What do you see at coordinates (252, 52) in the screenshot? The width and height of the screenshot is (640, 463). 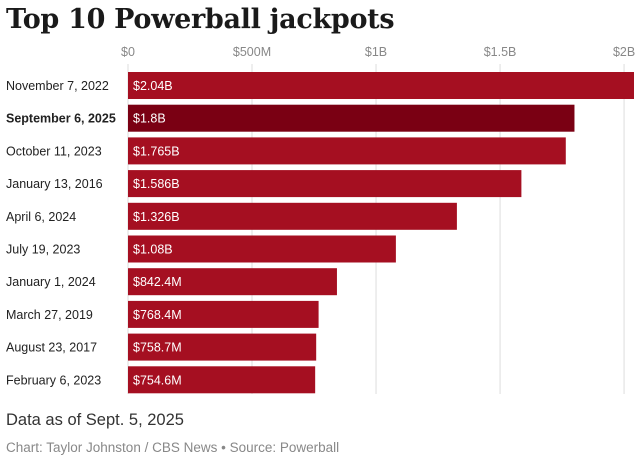 I see `x-tick-label: $500M` at bounding box center [252, 52].